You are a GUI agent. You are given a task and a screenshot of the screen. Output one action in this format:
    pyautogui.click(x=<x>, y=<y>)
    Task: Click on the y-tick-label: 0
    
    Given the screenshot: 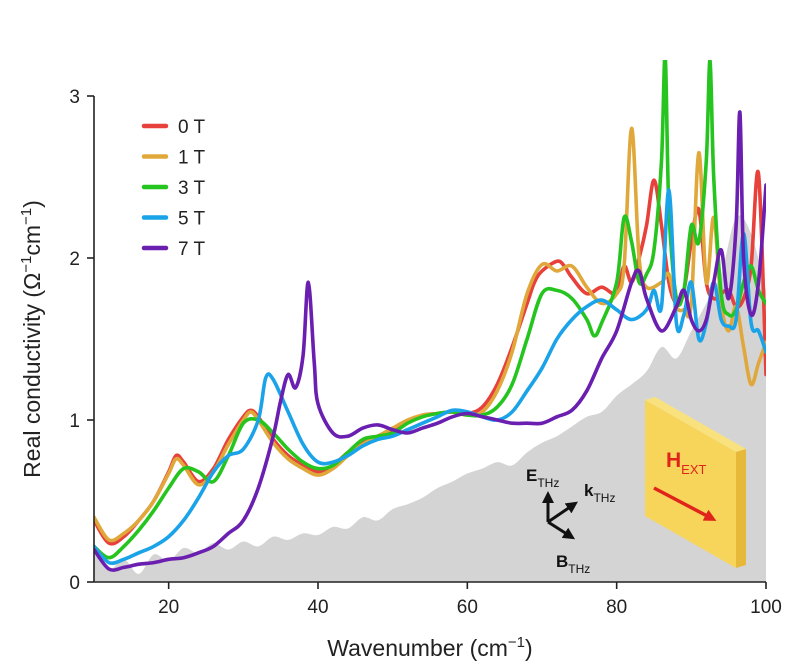 What is the action you would take?
    pyautogui.click(x=74, y=583)
    